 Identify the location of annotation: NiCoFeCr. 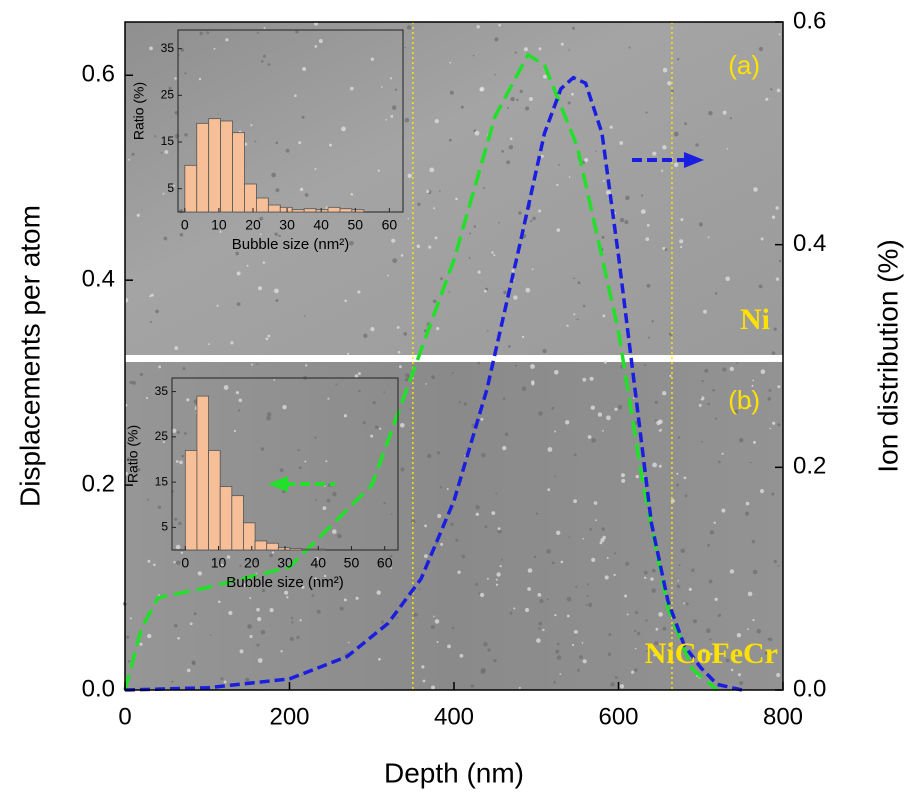
(711, 653).